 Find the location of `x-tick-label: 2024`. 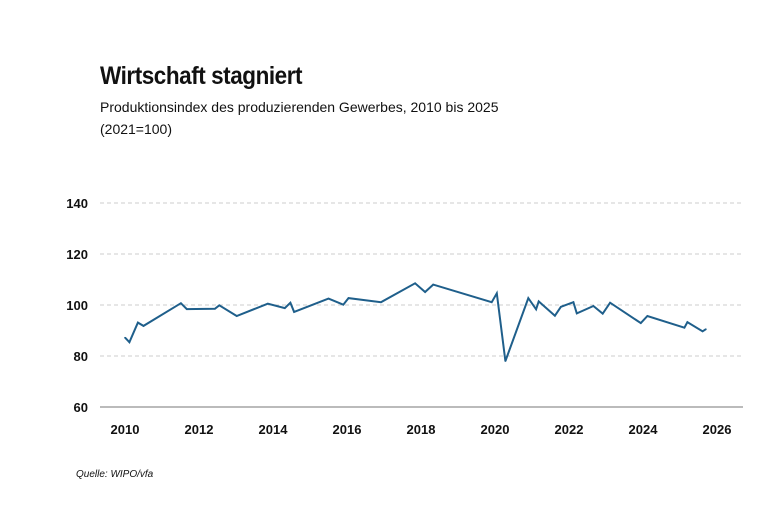

x-tick-label: 2024 is located at coordinates (644, 429).